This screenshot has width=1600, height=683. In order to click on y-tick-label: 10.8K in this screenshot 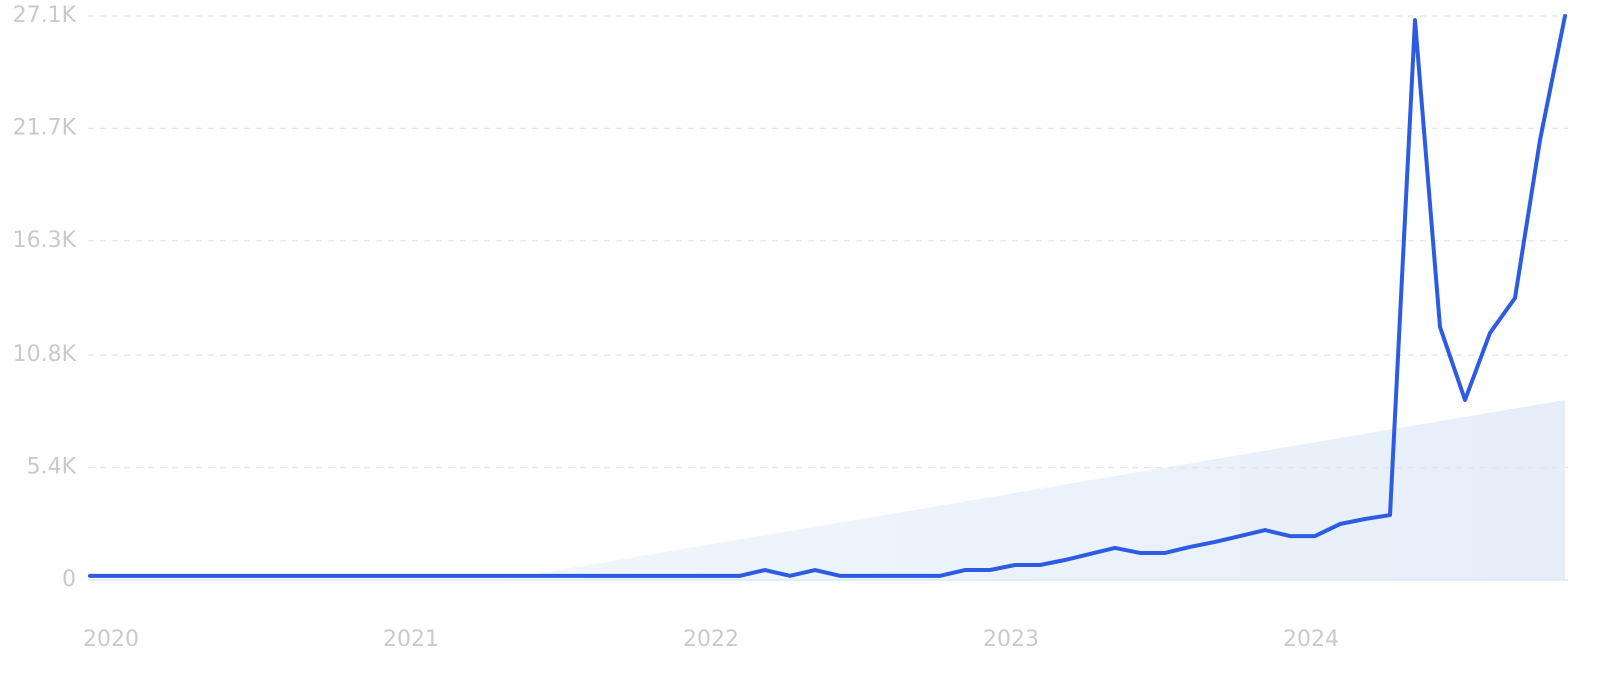, I will do `click(45, 354)`.